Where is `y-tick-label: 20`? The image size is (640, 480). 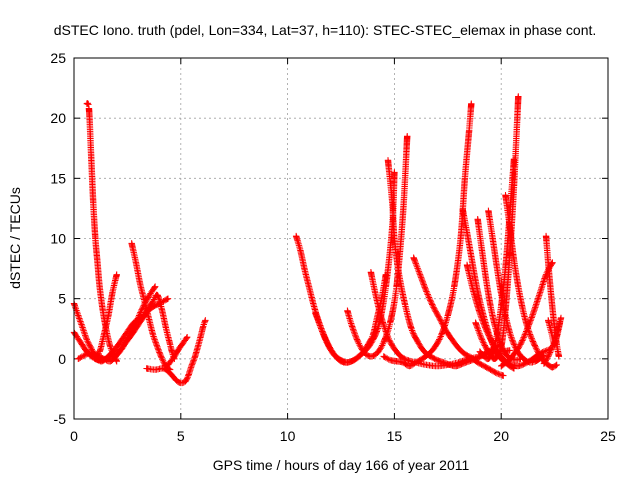
y-tick-label: 20 is located at coordinates (58, 118).